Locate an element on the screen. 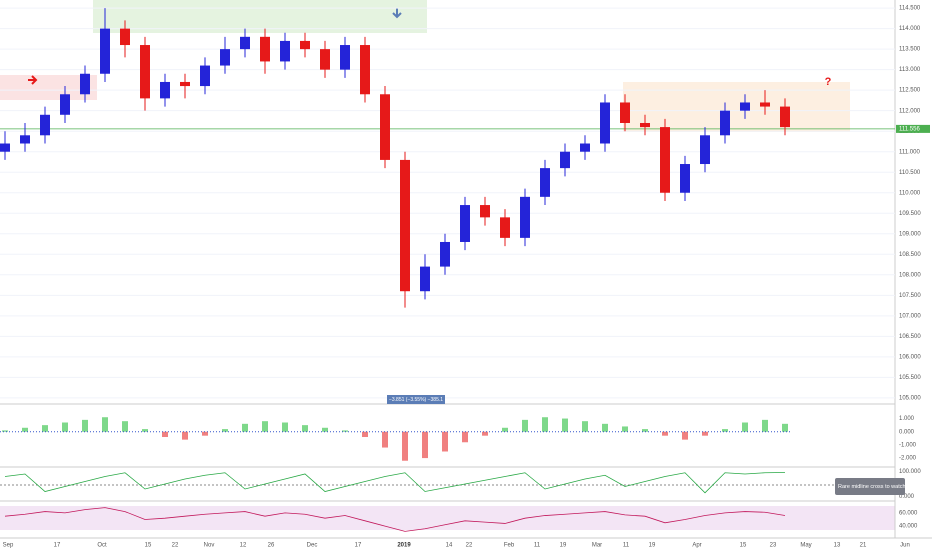 The width and height of the screenshot is (932, 550). y-tick-label: 114.500 is located at coordinates (910, 9).